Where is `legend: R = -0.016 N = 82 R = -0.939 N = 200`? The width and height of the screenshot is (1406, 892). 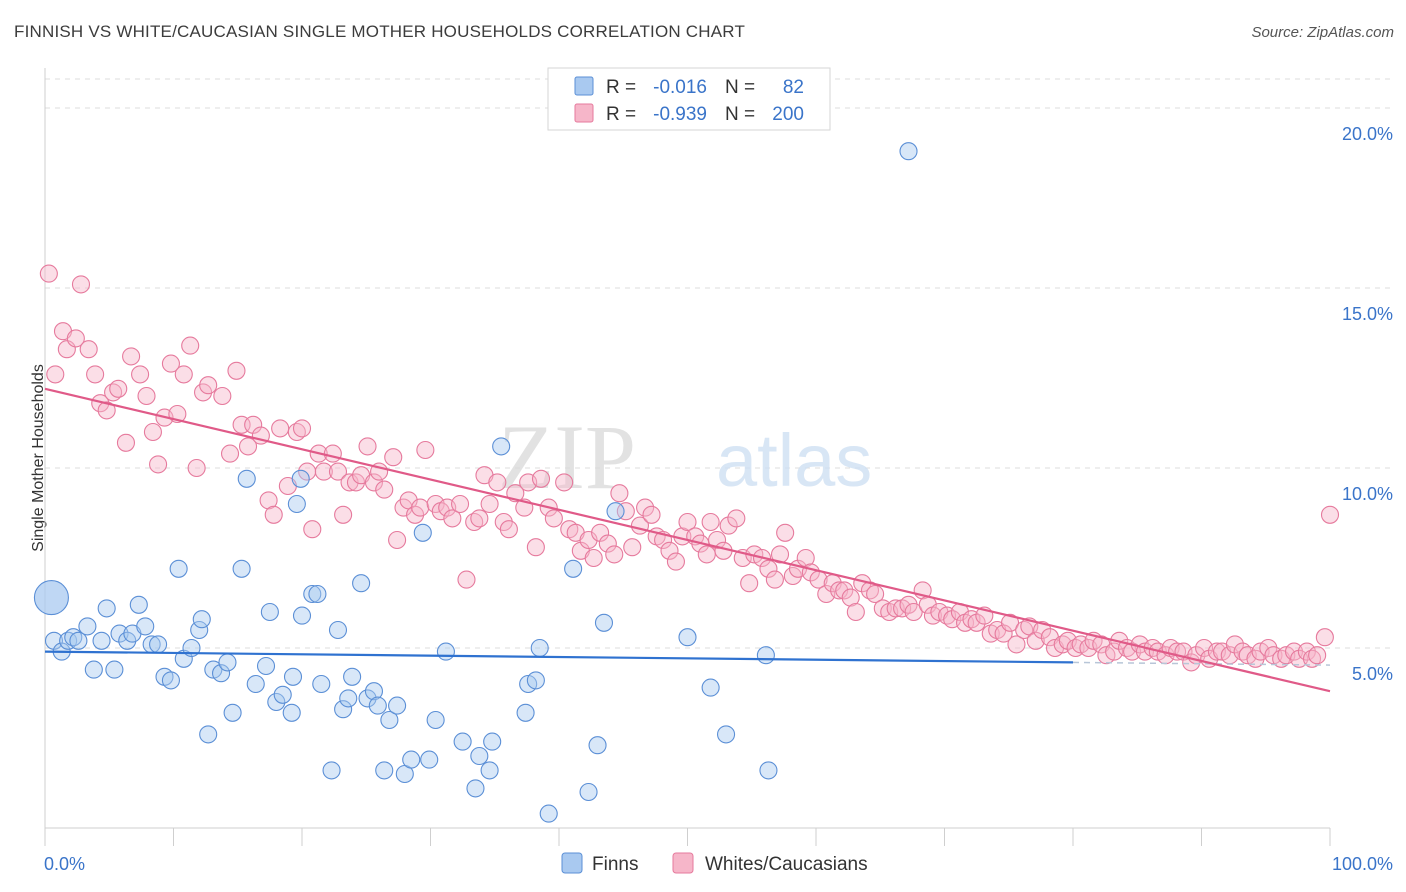
legend: R = -0.016 N = 82 R = -0.939 N = 200 is located at coordinates (689, 99).